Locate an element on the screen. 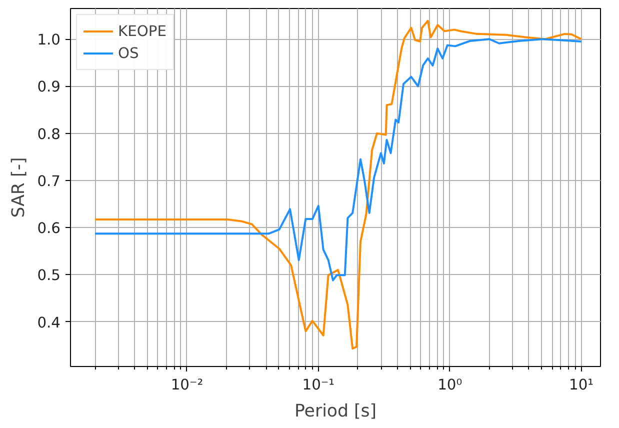  x-tick-label: 10⁻² is located at coordinates (187, 385).